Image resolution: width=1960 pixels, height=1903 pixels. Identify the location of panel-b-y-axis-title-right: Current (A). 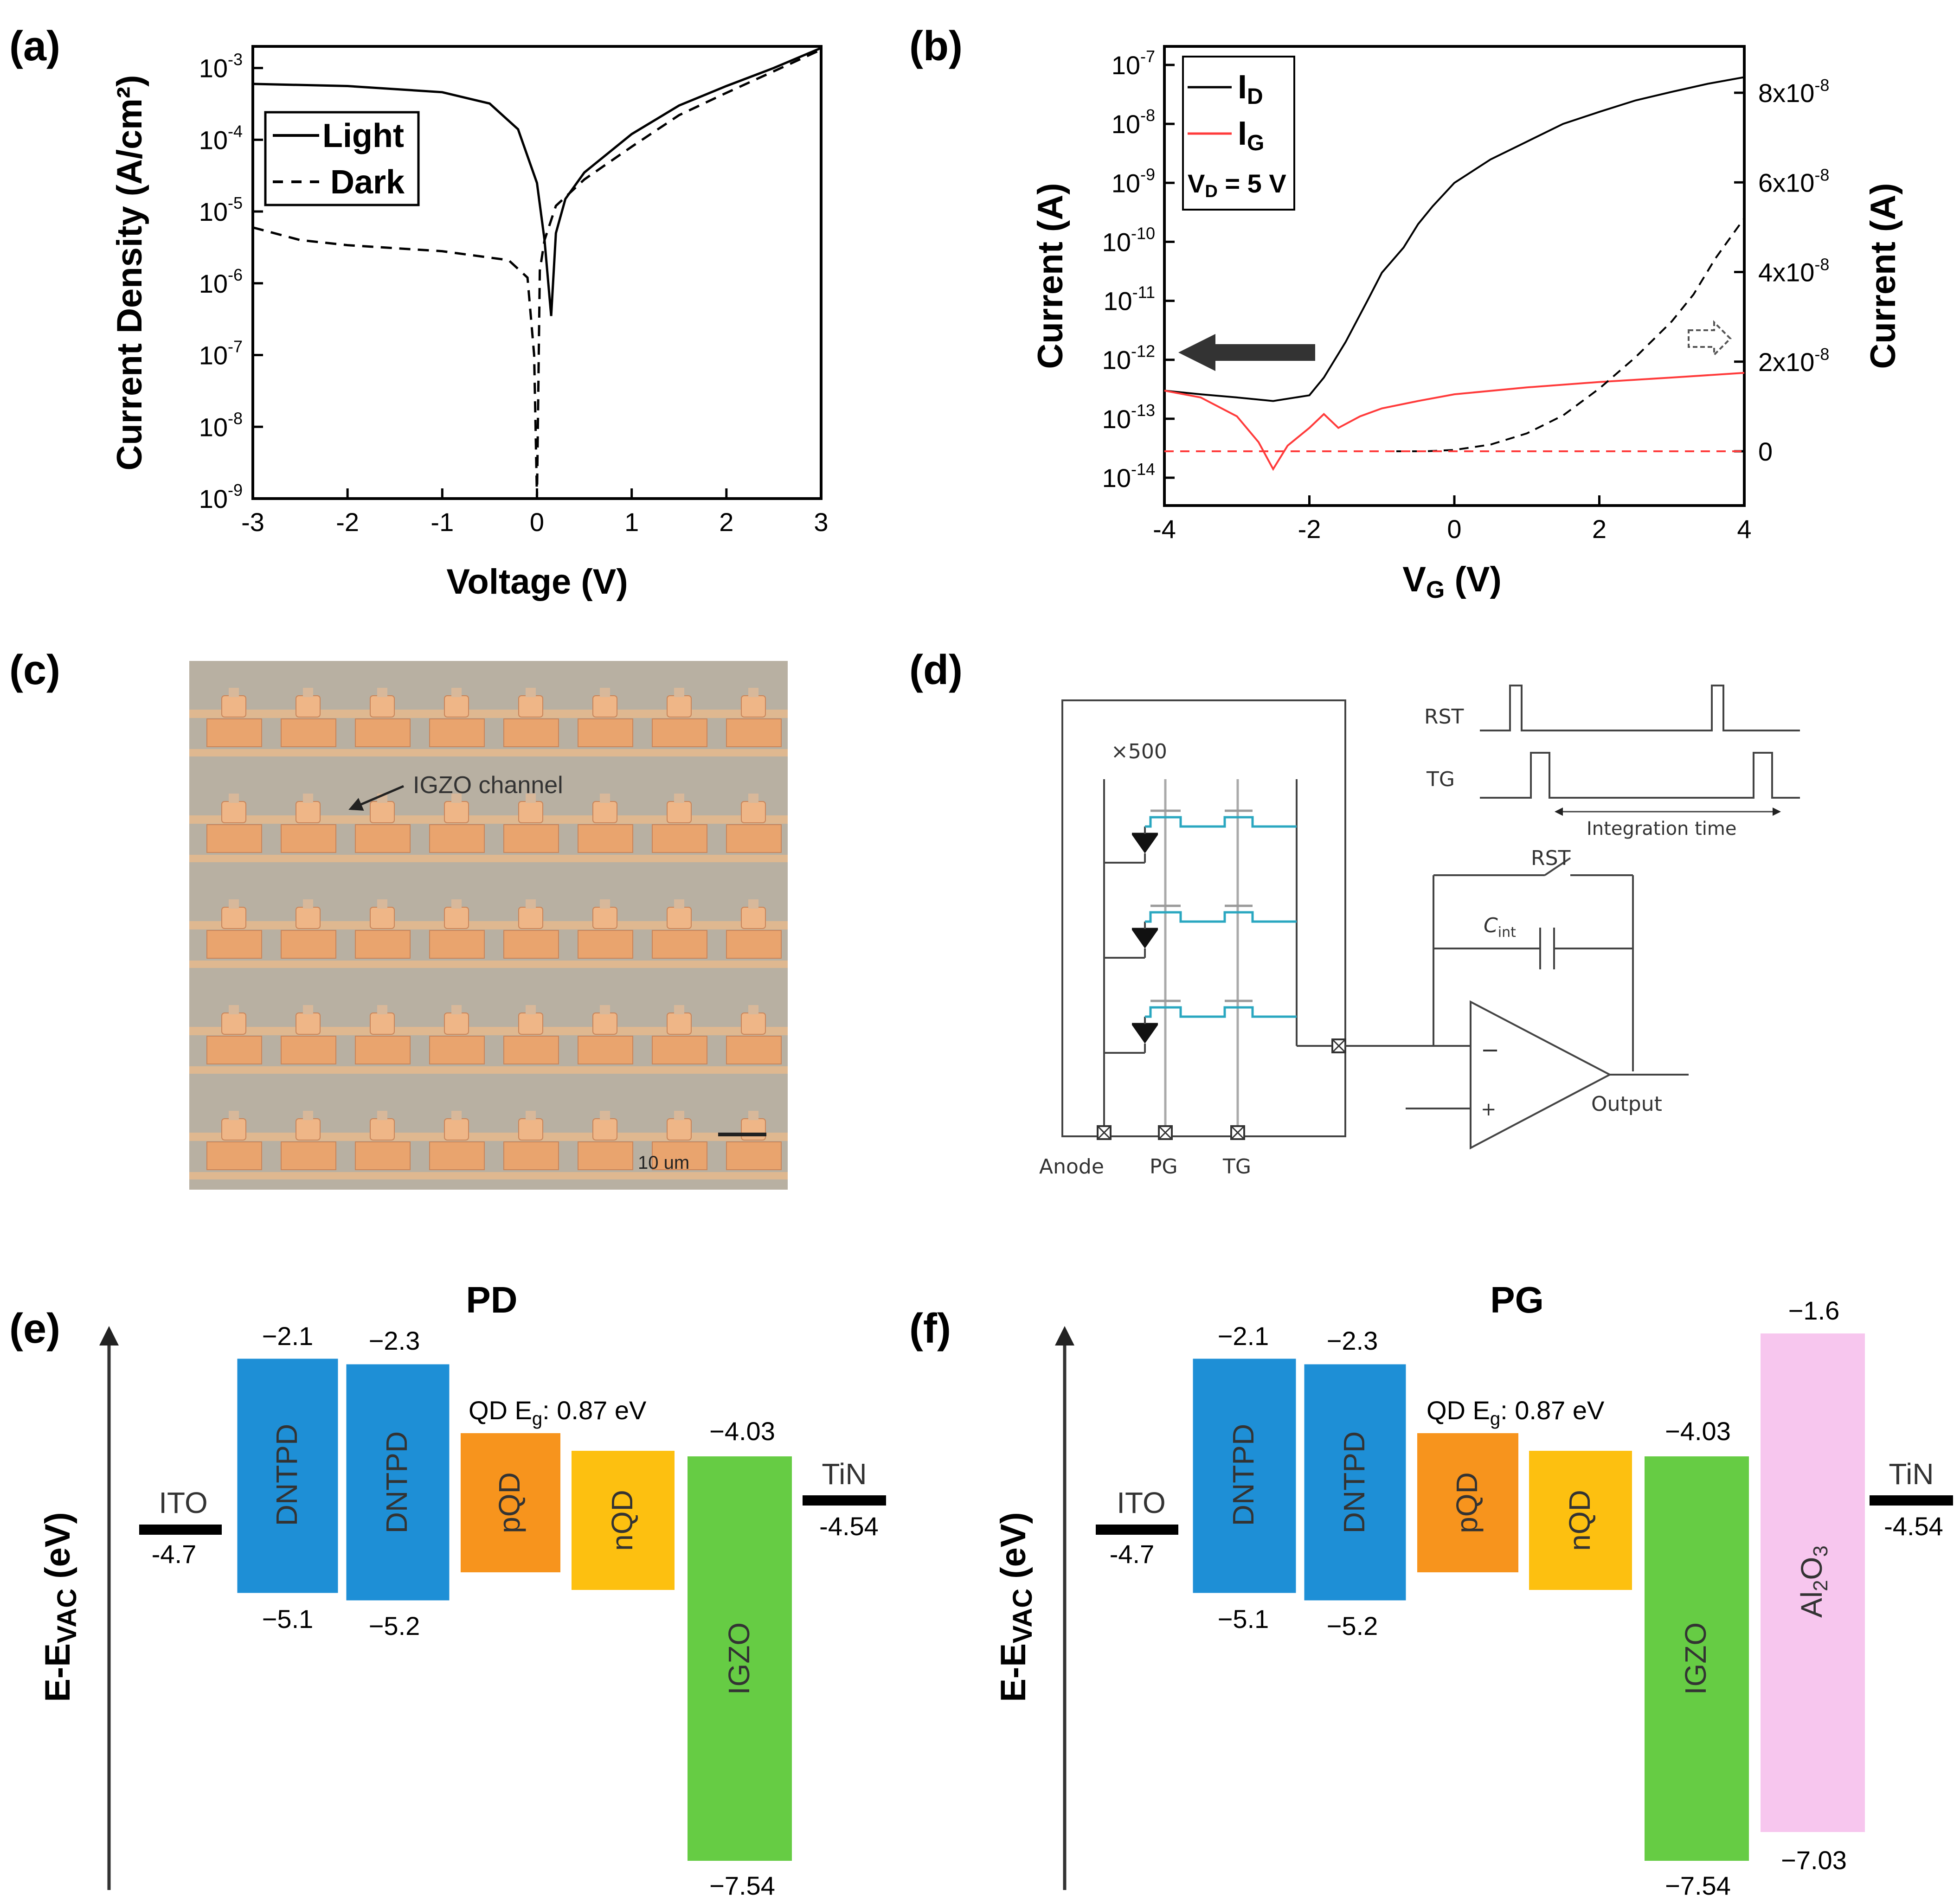
(1884, 276).